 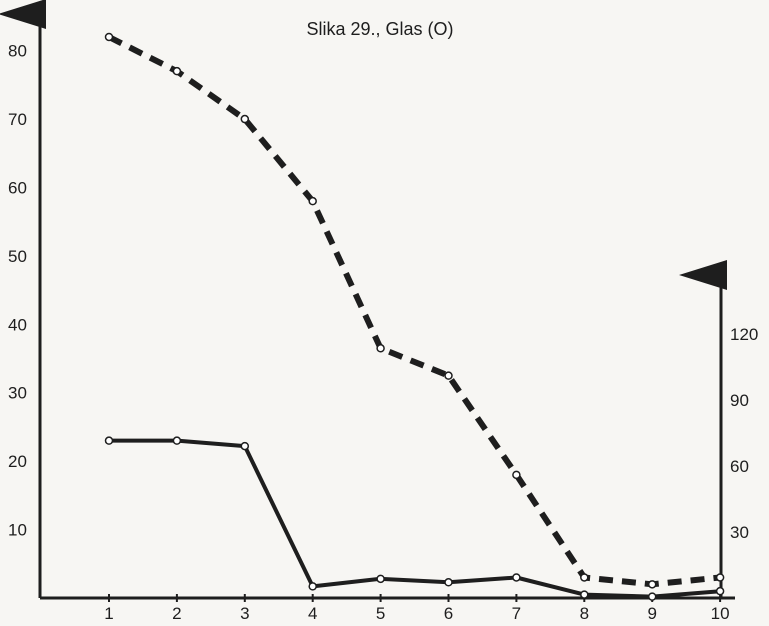 What do you see at coordinates (312, 613) in the screenshot?
I see `x-tick-label: 4` at bounding box center [312, 613].